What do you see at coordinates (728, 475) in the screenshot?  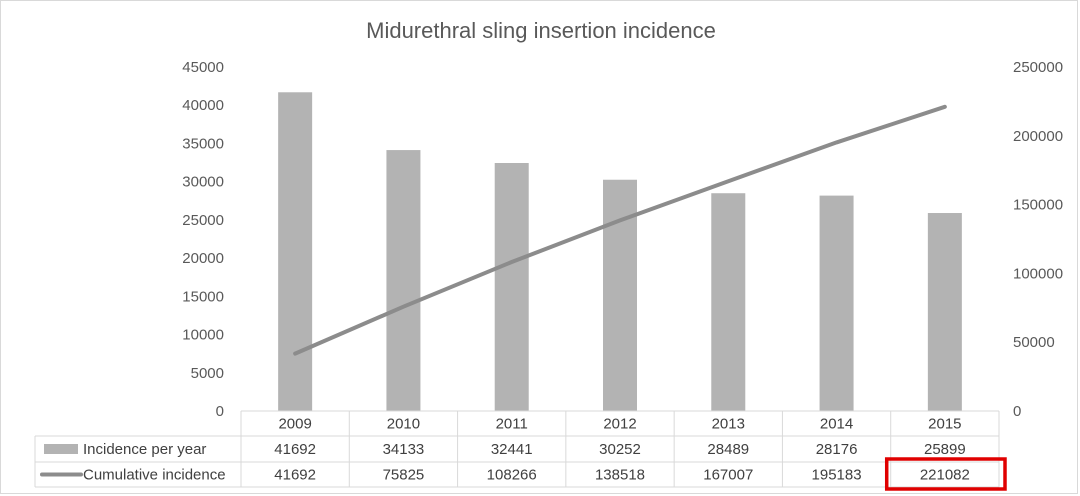 I see `table-cell-value: 167007` at bounding box center [728, 475].